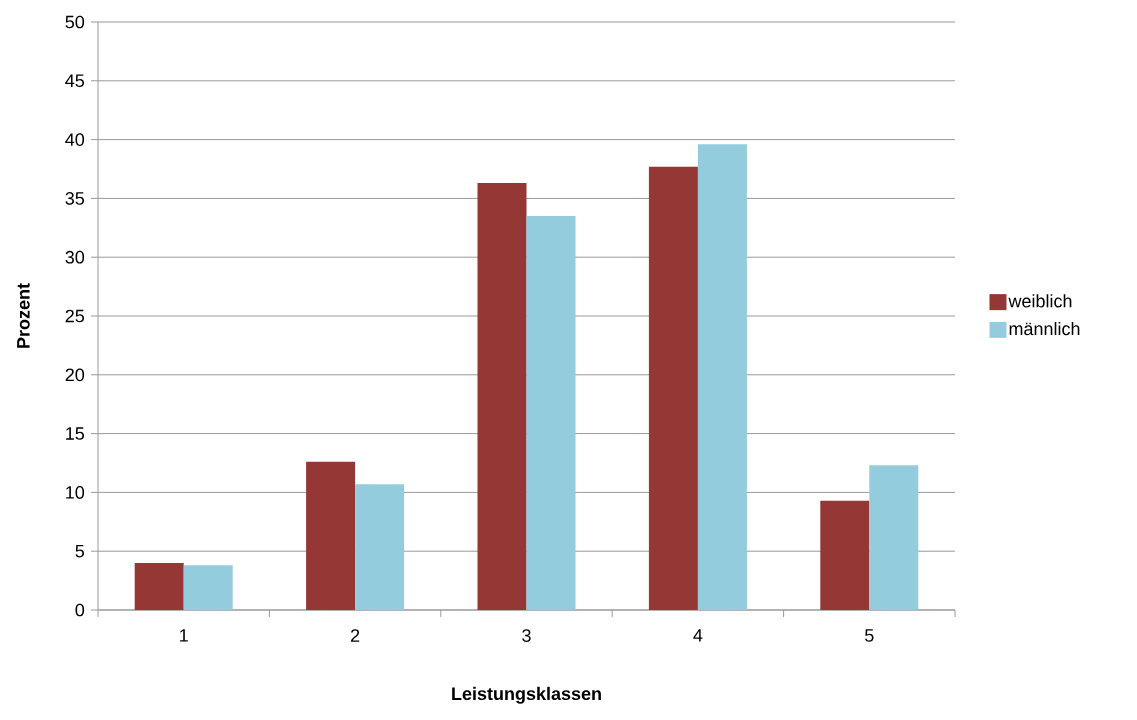 The image size is (1137, 720). I want to click on legend-label: männlich, so click(1044, 328).